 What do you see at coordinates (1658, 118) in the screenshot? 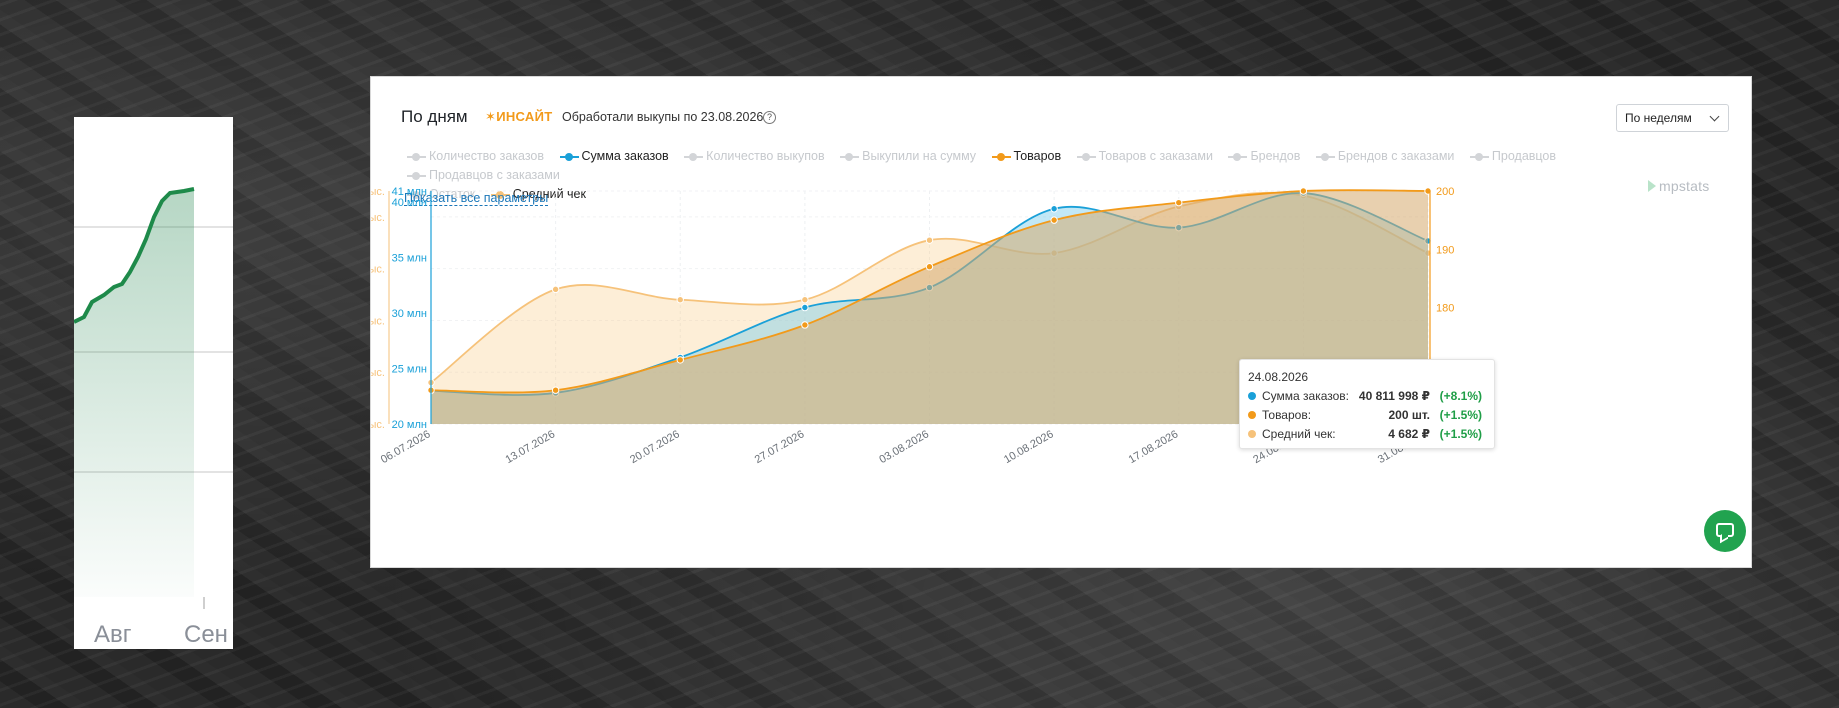
I see `period-select-value: По неделям` at bounding box center [1658, 118].